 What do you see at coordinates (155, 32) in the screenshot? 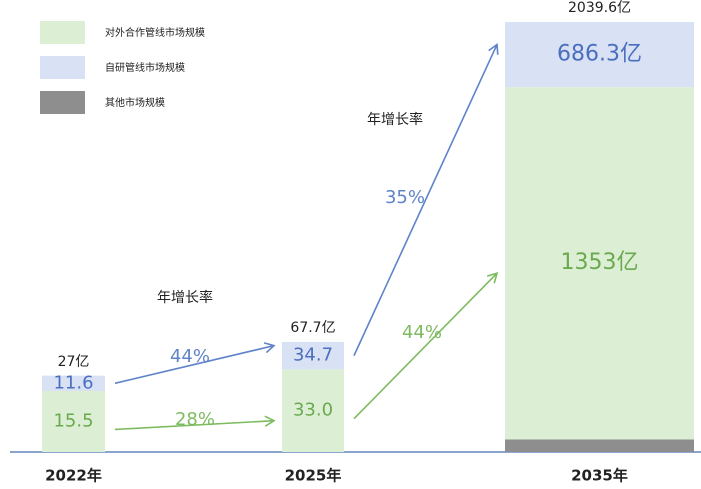
I see `legend-label: 对外合作管线市场规模` at bounding box center [155, 32].